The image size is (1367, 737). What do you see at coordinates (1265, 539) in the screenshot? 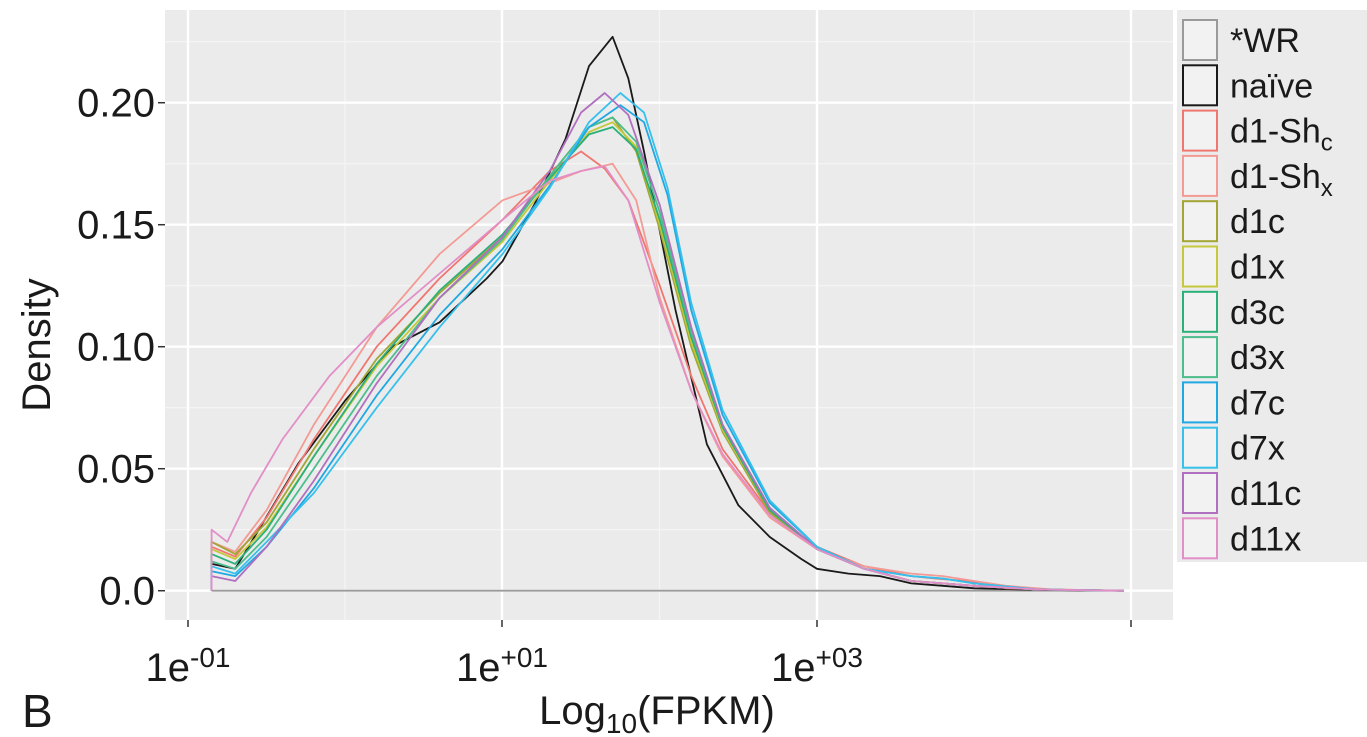
I see `legend-label: d11x` at bounding box center [1265, 539].